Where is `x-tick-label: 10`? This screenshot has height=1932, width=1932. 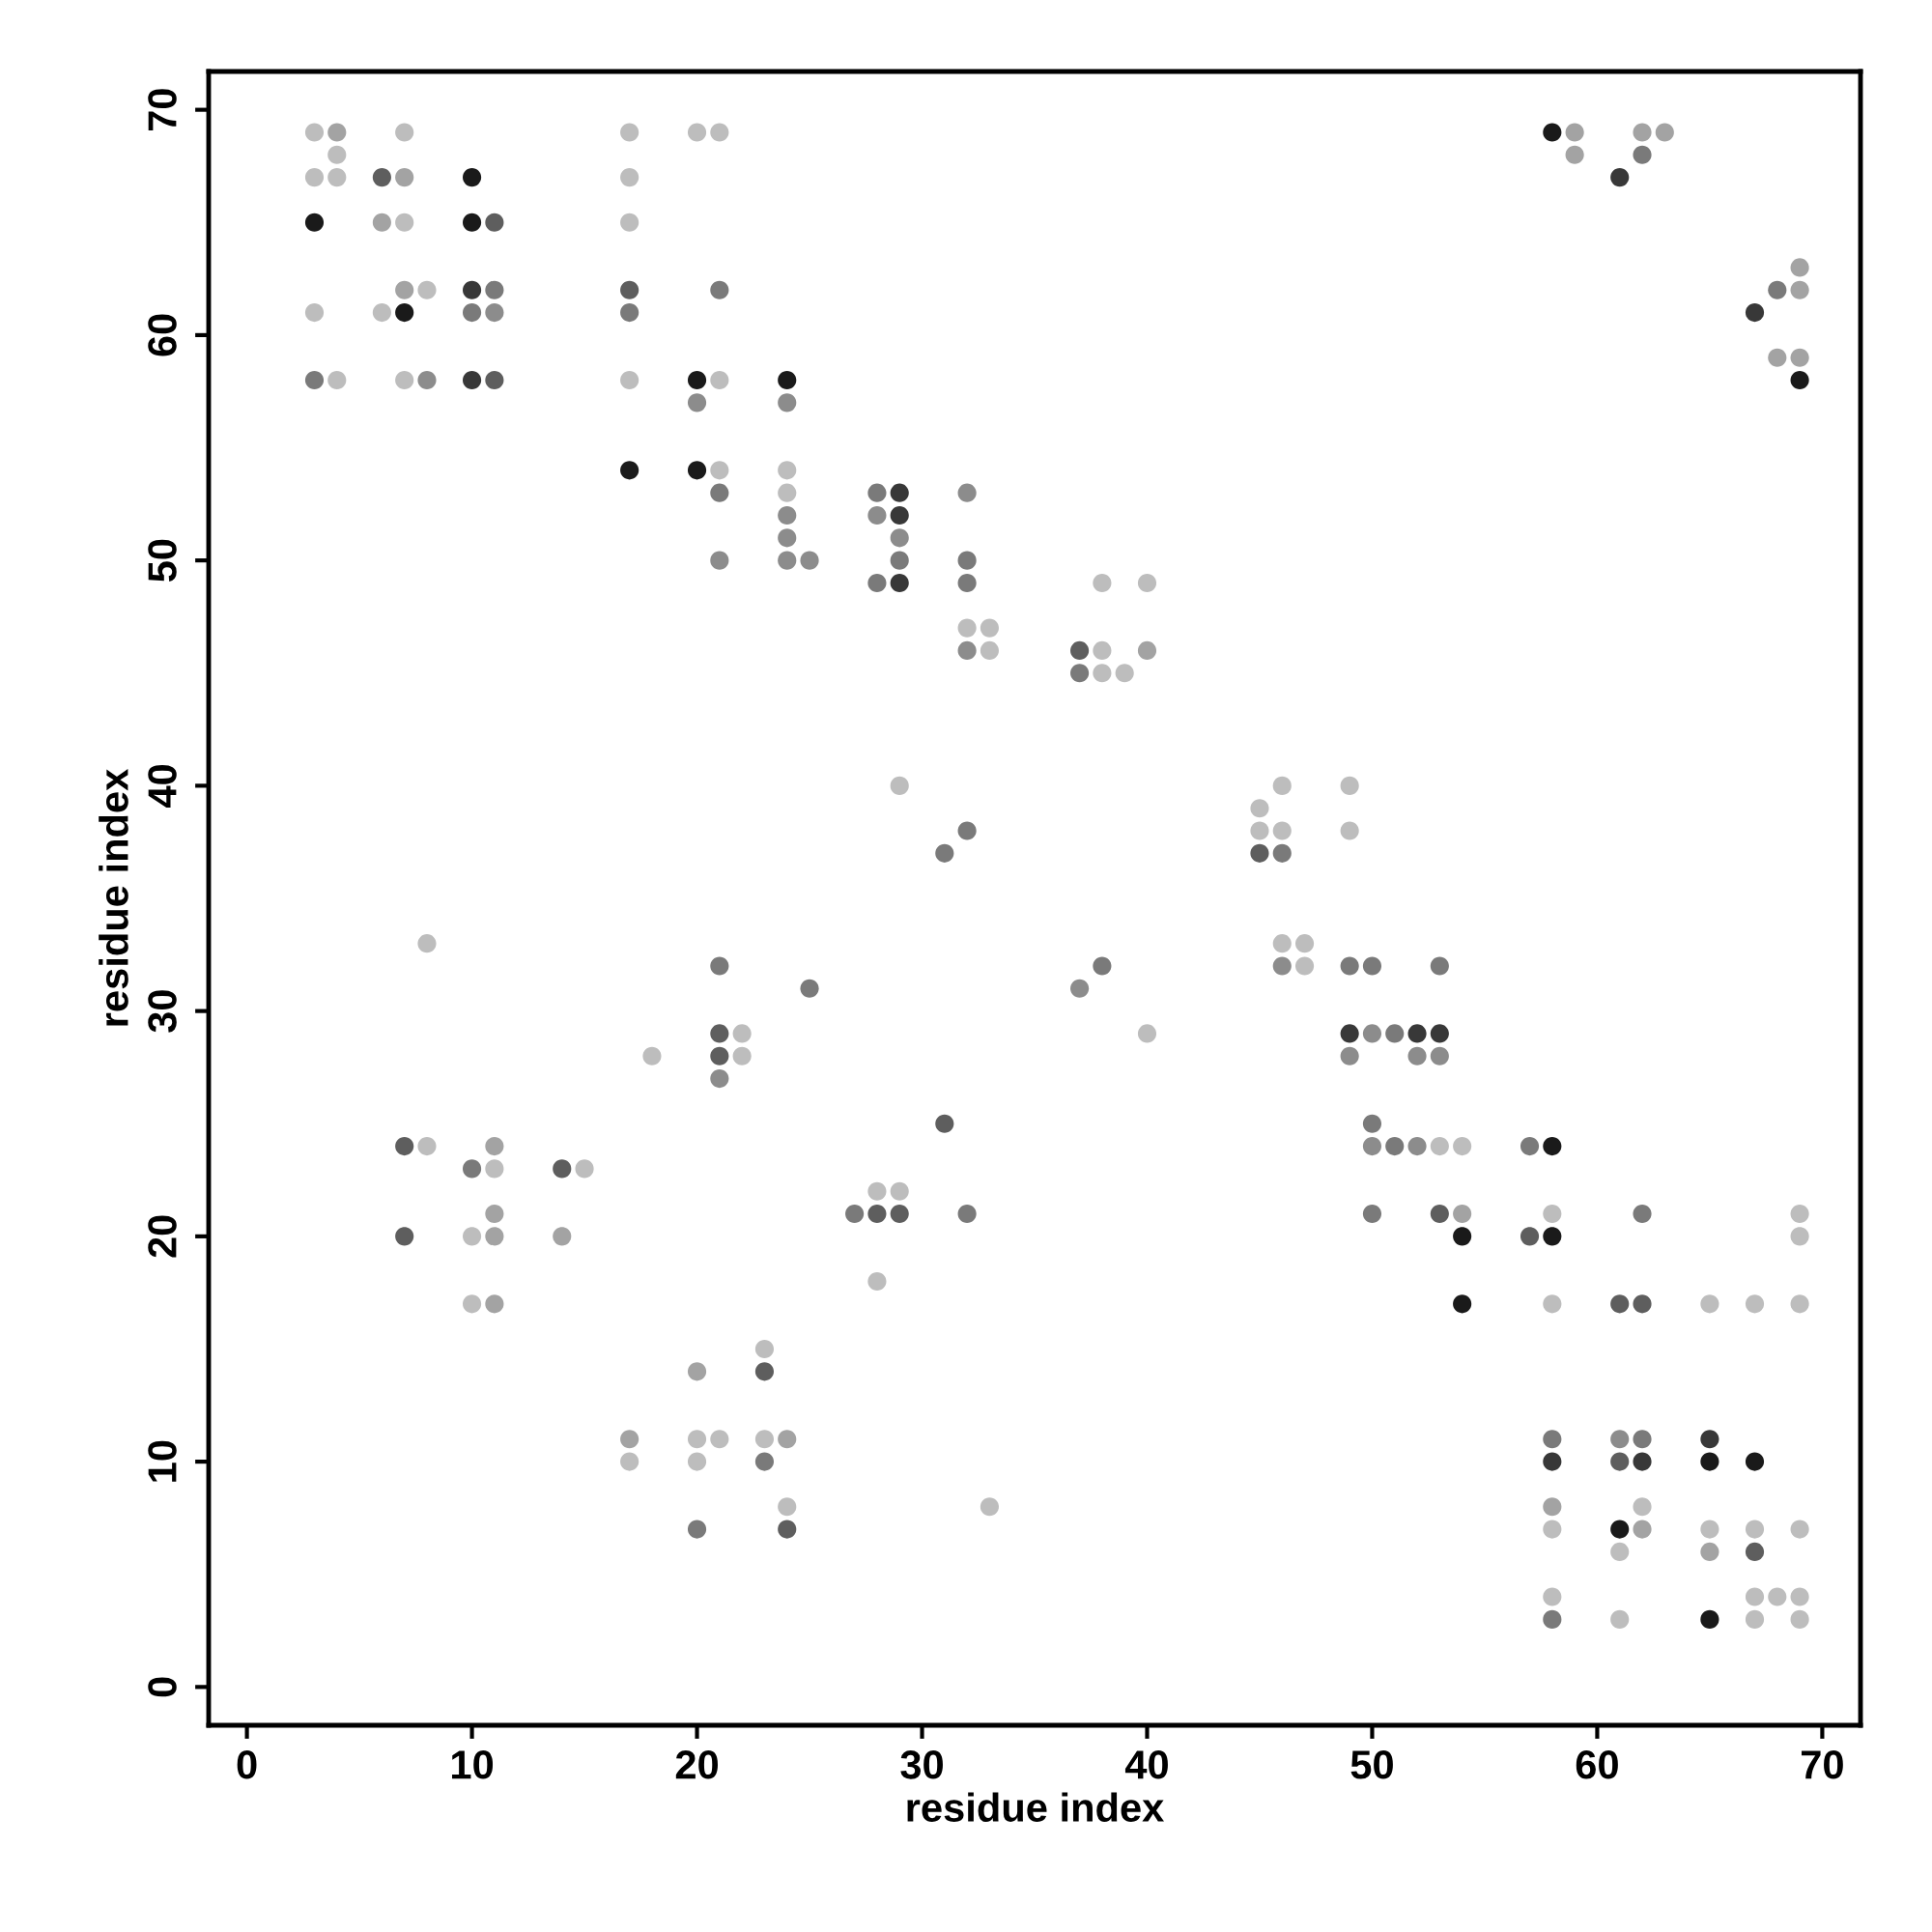
x-tick-label: 10 is located at coordinates (473, 1764).